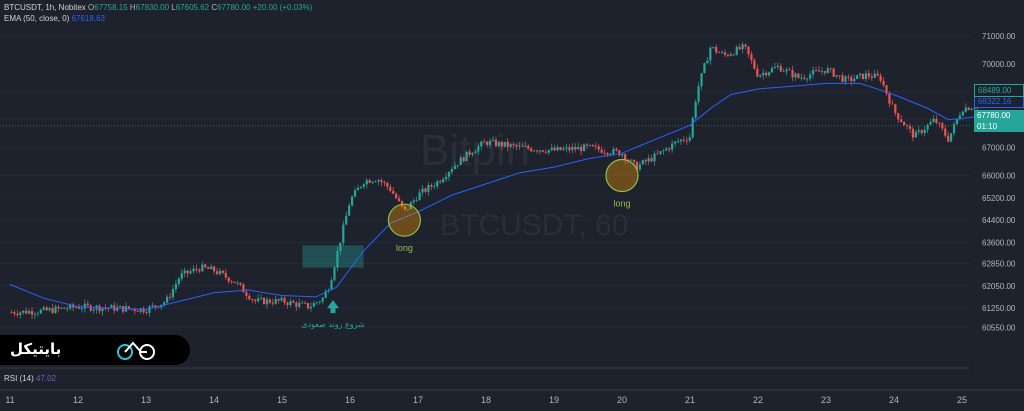 The width and height of the screenshot is (1024, 411). Describe the element at coordinates (622, 175) in the screenshot. I see `long-signal-circle` at that location.